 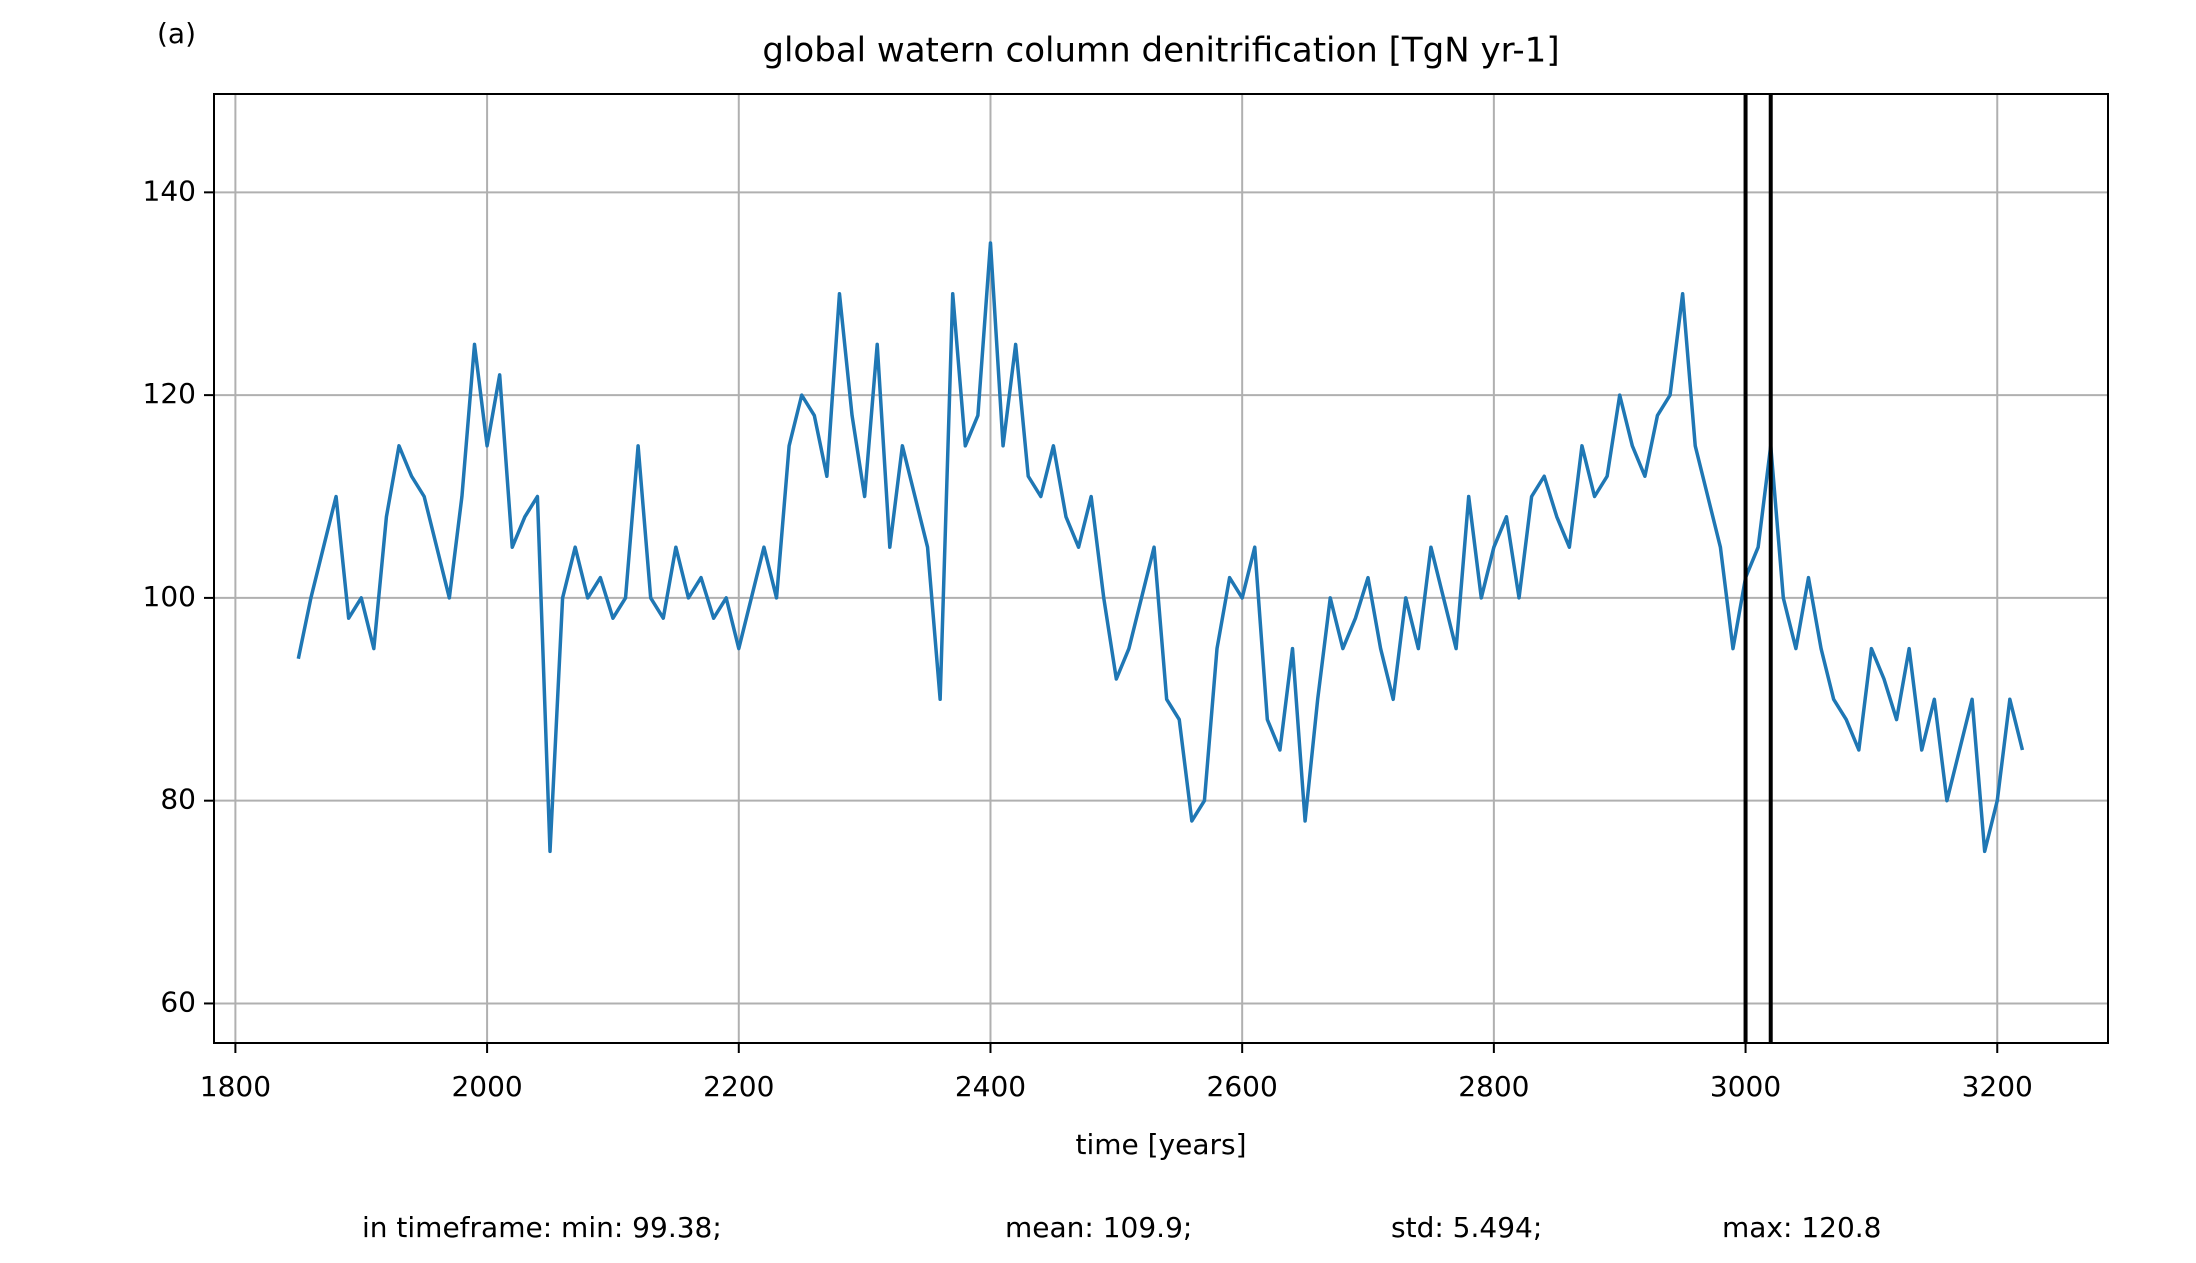 I want to click on y-tick-label: 60, so click(x=178, y=1001).